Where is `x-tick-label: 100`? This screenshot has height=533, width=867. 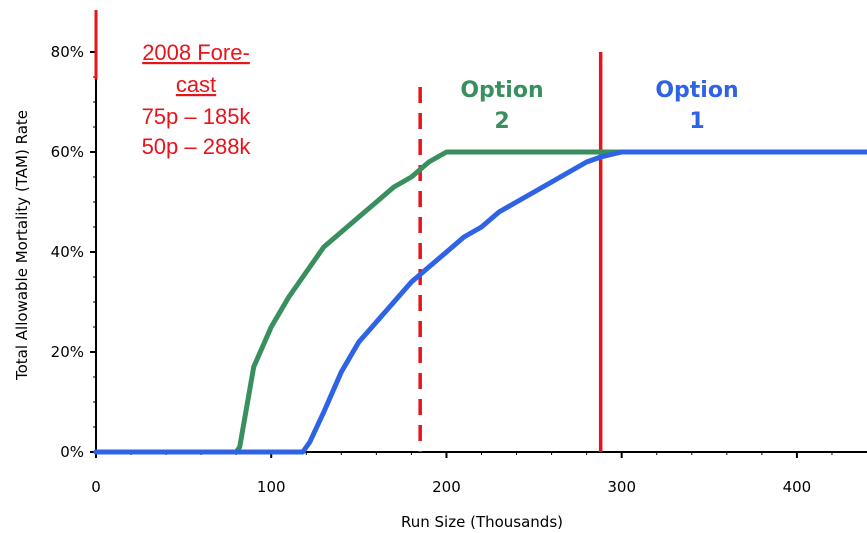 x-tick-label: 100 is located at coordinates (271, 487).